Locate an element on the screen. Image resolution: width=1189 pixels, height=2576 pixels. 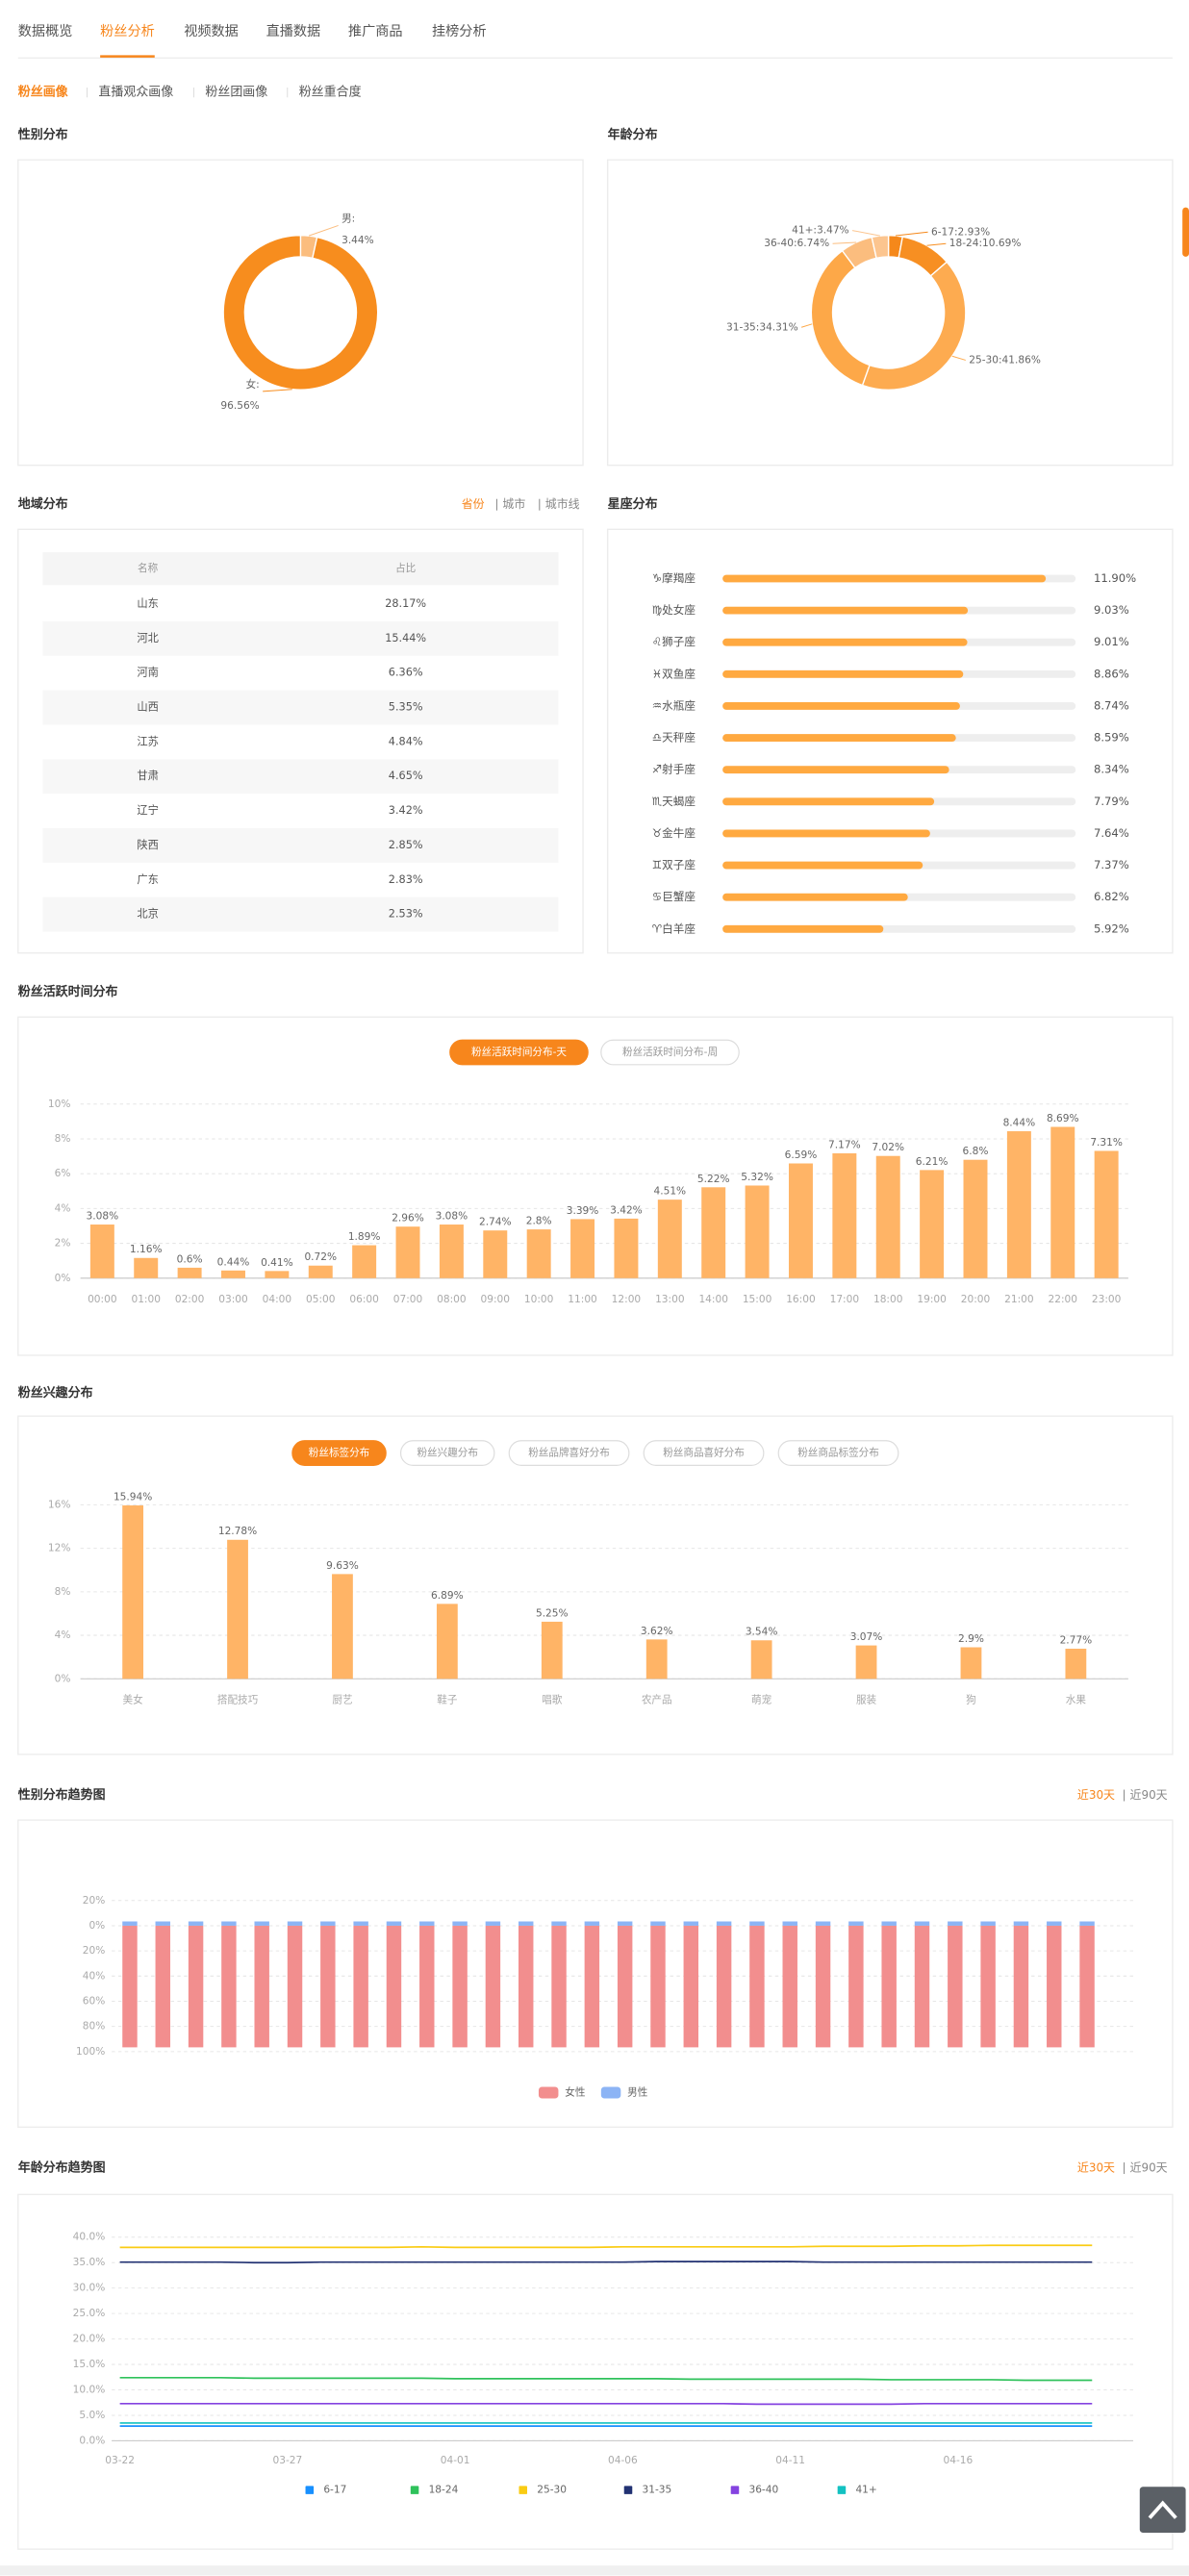
side-tab is located at coordinates (1185, 232).